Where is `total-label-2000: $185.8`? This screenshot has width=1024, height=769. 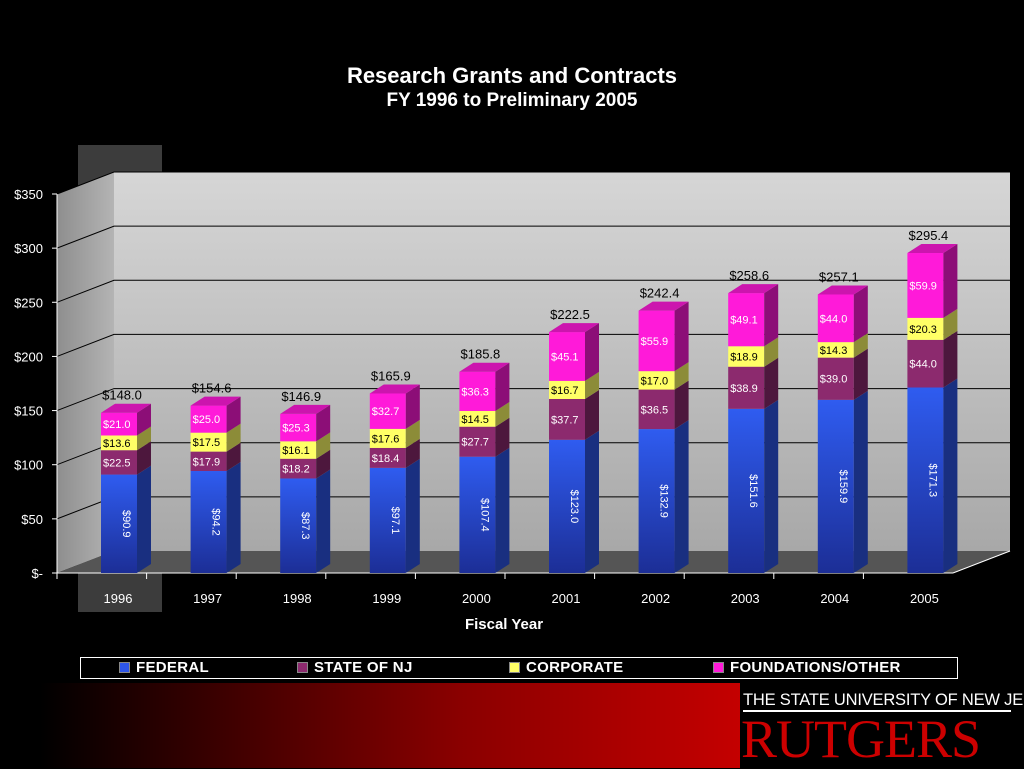
total-label-2000: $185.8 is located at coordinates (481, 354).